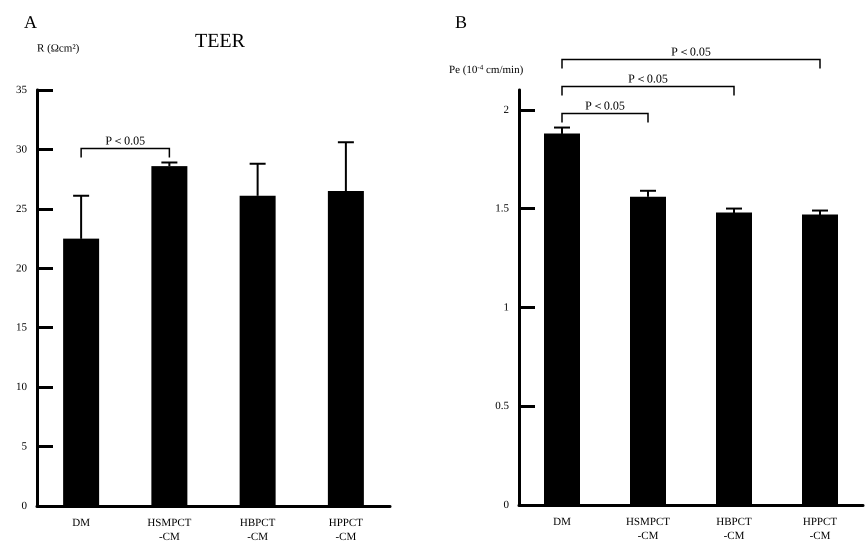 The width and height of the screenshot is (865, 548). I want to click on y-tick-label: 0.5, so click(502, 406).